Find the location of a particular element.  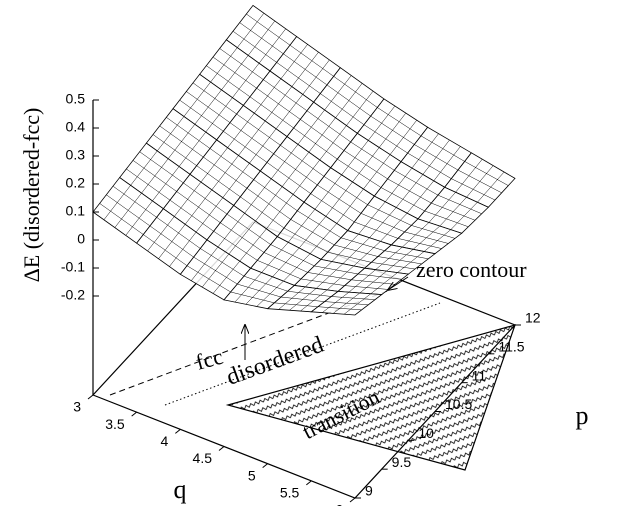

x-tick-label: 6 is located at coordinates (339, 504).